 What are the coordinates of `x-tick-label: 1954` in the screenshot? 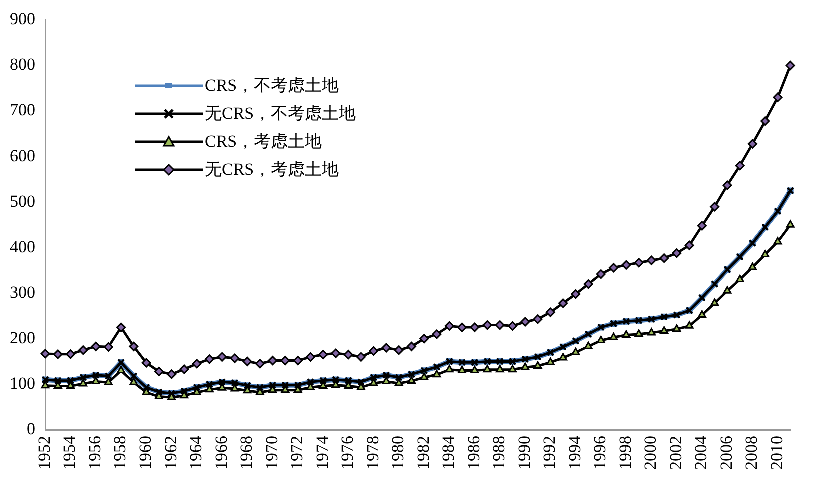 It's located at (70, 453).